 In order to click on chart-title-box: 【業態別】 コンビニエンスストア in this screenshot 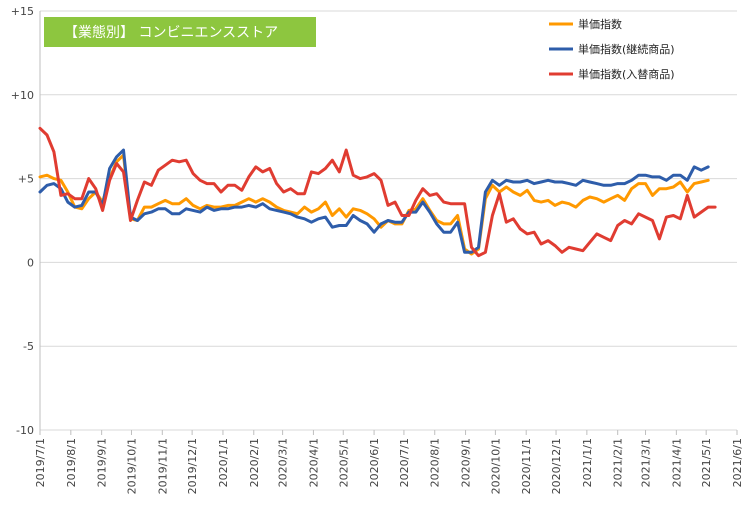, I will do `click(180, 32)`.